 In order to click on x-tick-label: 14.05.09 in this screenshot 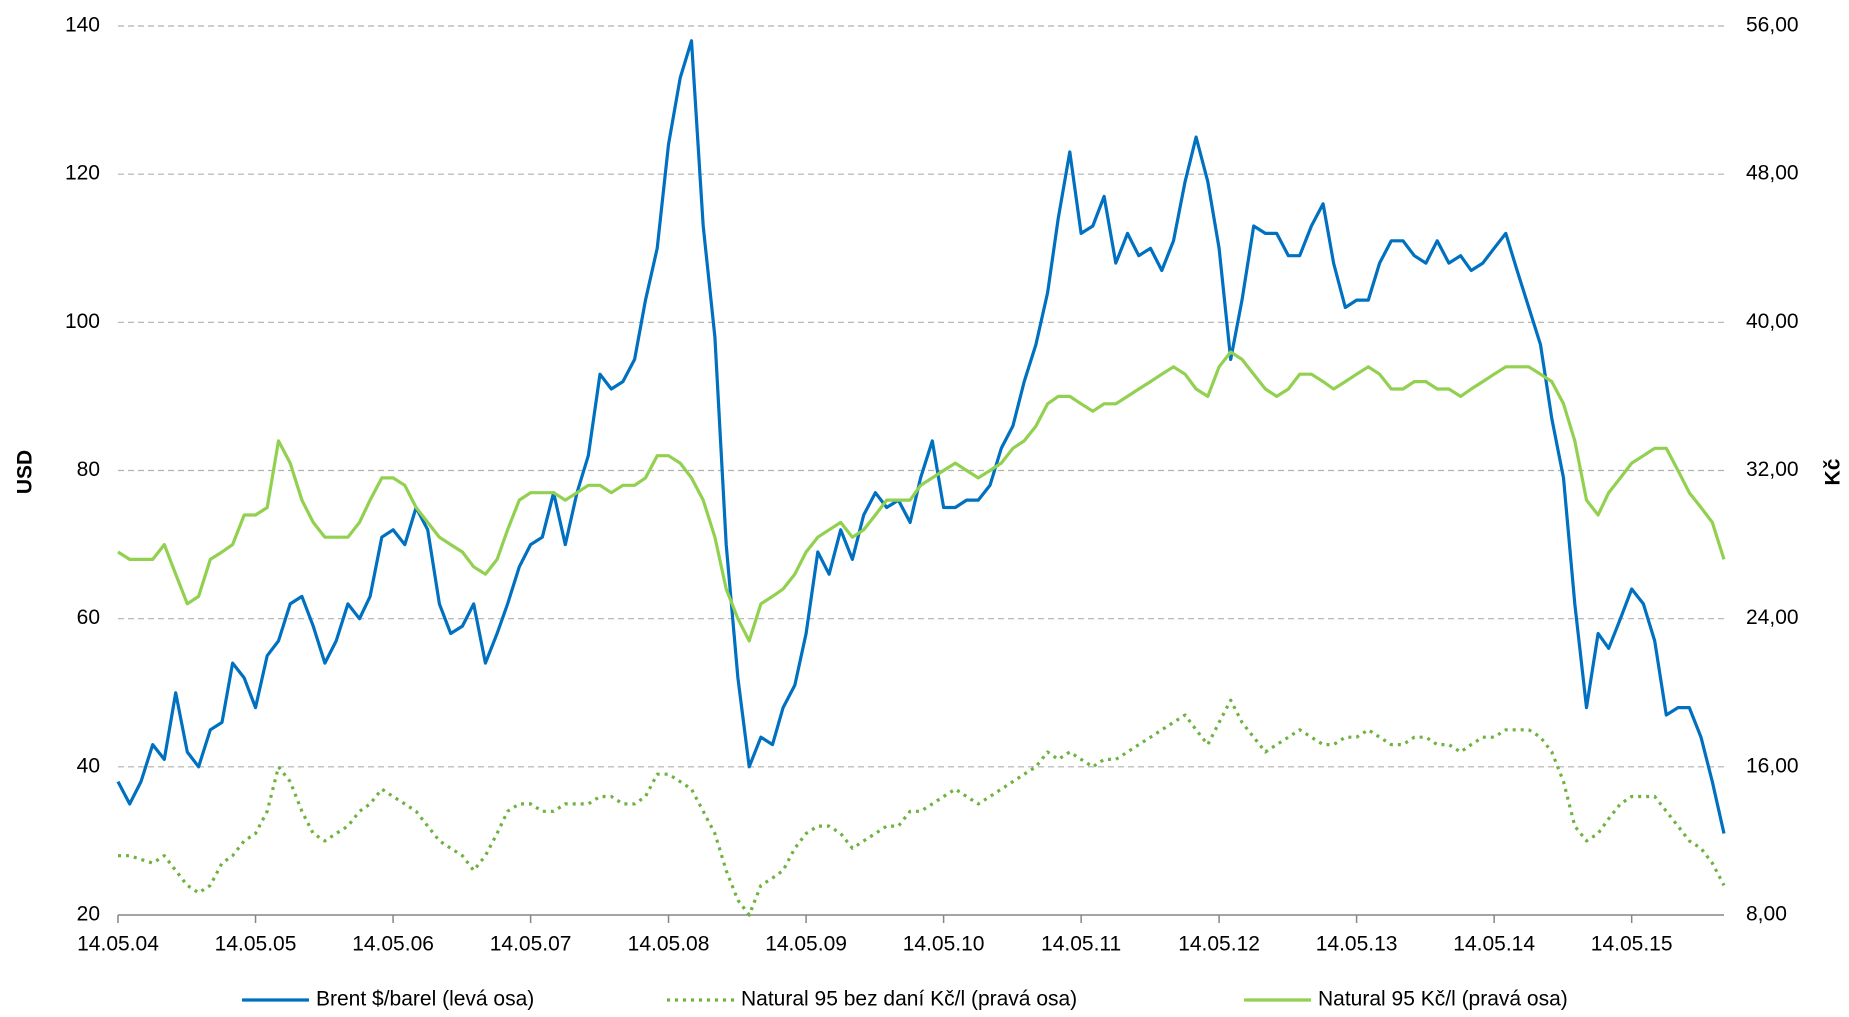, I will do `click(806, 944)`.